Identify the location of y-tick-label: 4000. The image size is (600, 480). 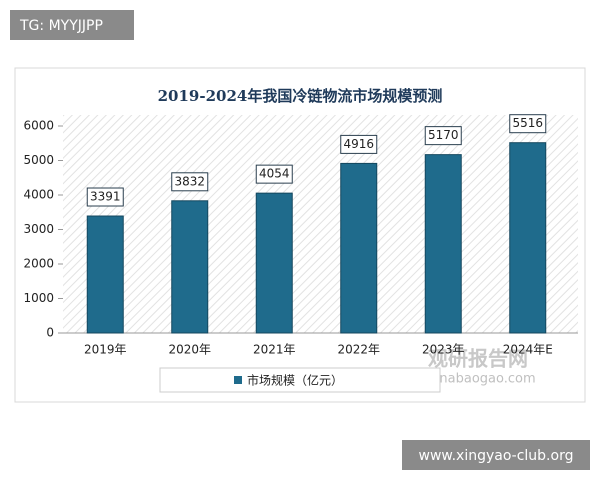
(38, 195).